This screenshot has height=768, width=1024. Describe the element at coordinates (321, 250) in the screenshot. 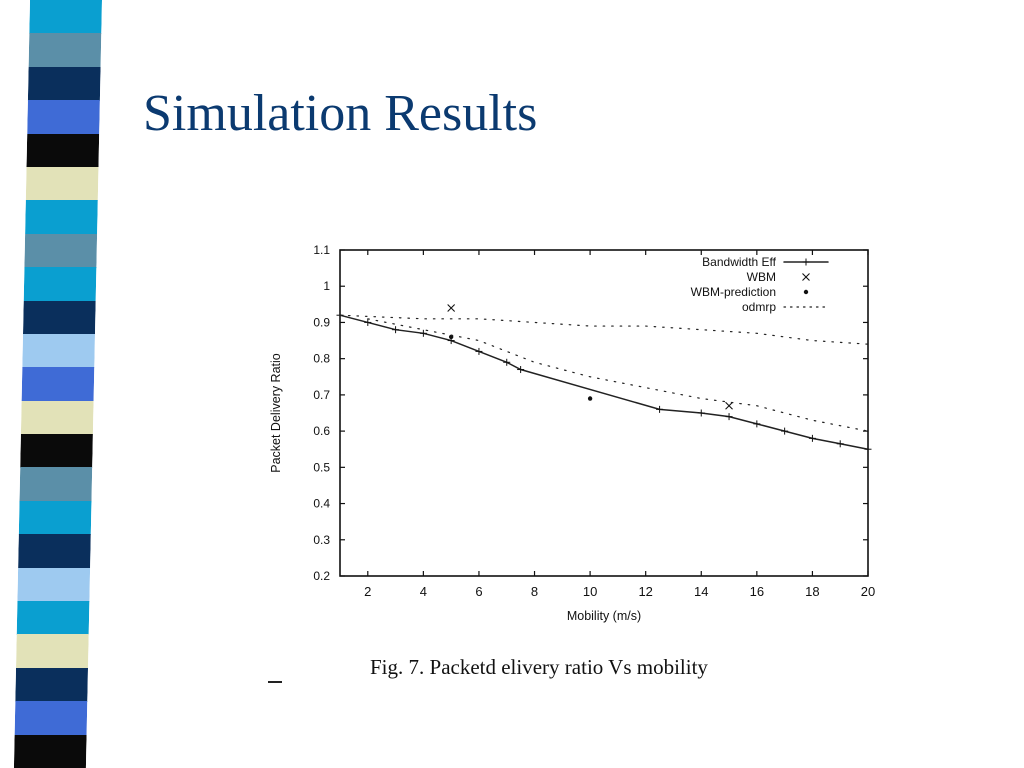

I see `y-tick-label: 1.1` at that location.